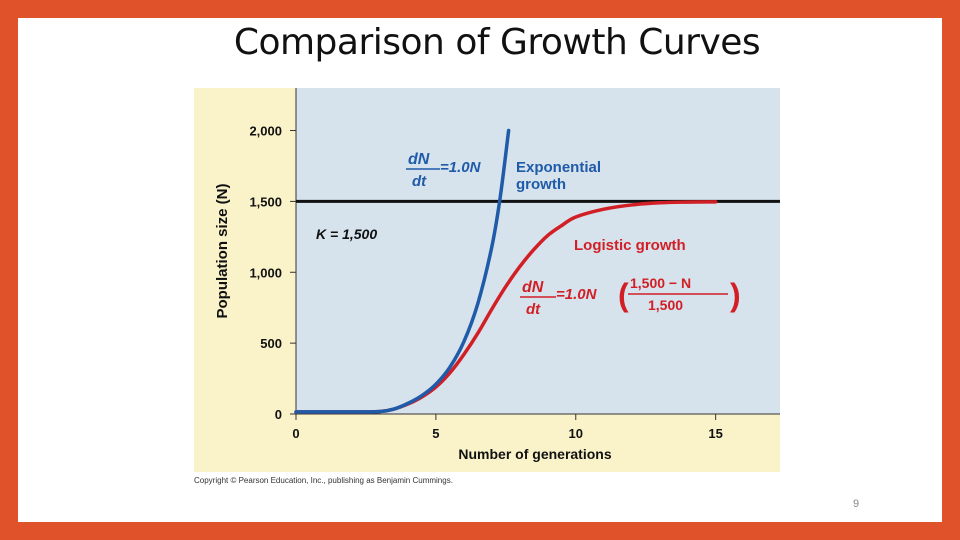 The height and width of the screenshot is (540, 960). What do you see at coordinates (735, 295) in the screenshot?
I see `log-eq-paren-close: )` at bounding box center [735, 295].